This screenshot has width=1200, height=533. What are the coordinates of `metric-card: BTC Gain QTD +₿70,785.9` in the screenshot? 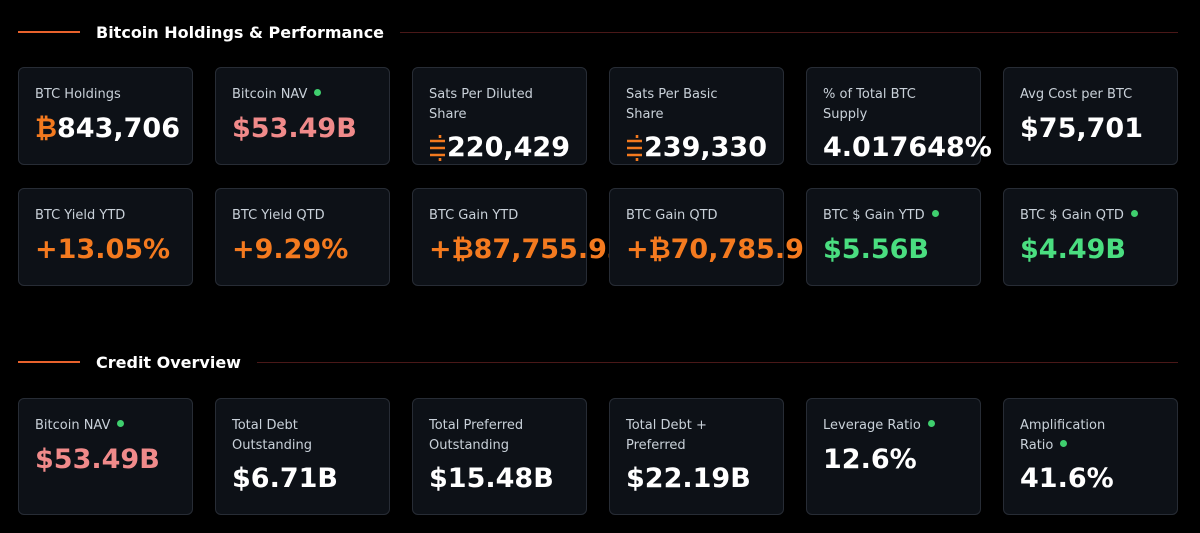 It's located at (706, 237).